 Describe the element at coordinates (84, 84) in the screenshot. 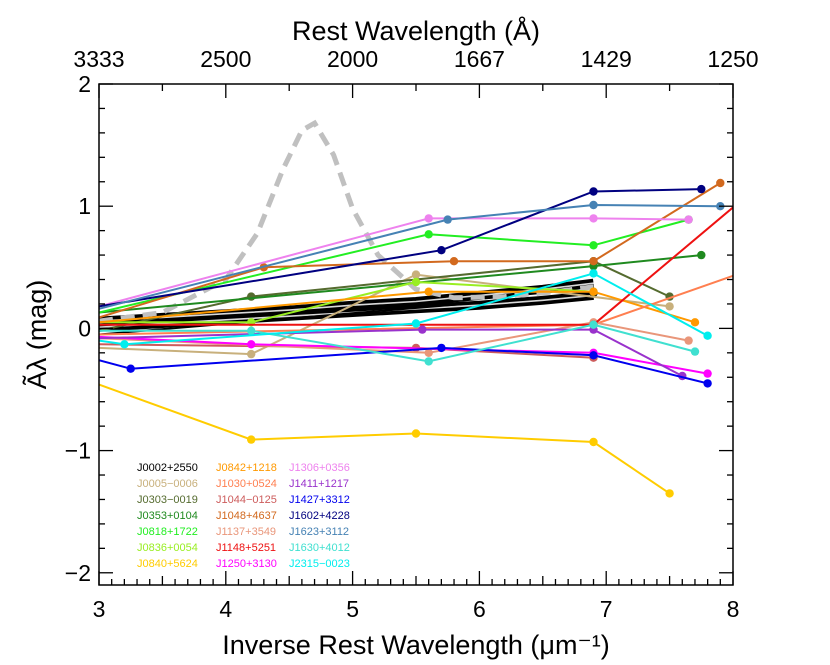

I see `y-tick-label: 2` at that location.